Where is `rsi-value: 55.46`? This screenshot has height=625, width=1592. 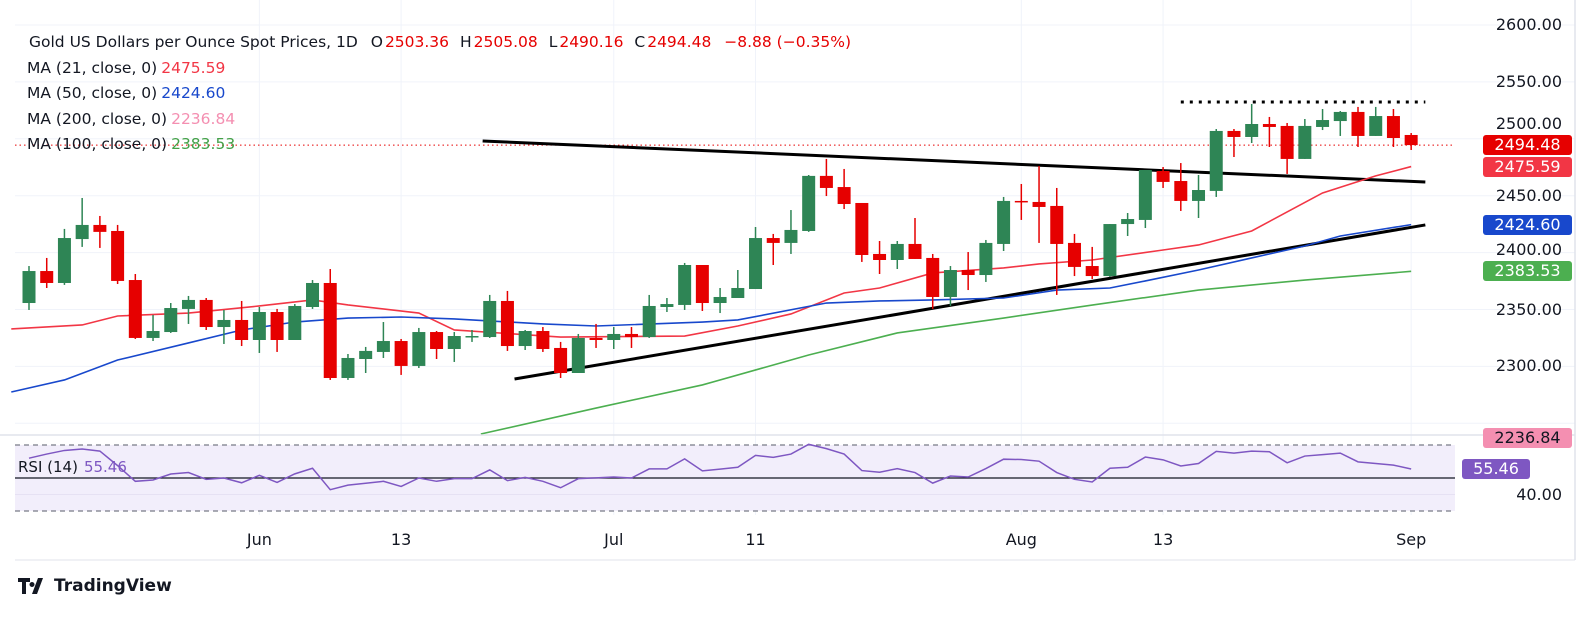
rsi-value: 55.46 is located at coordinates (105, 467).